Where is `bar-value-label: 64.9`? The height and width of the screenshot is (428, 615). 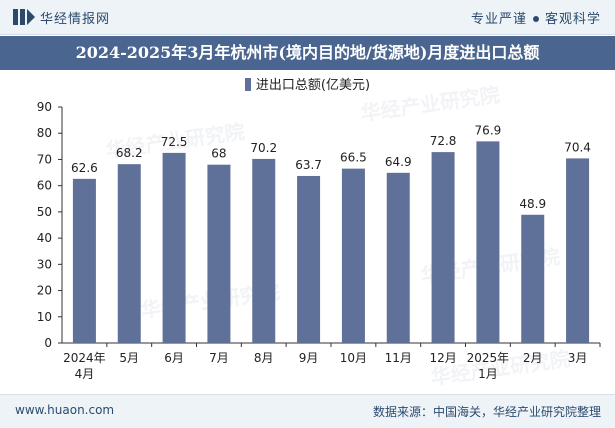
bar-value-label: 64.9 is located at coordinates (398, 162).